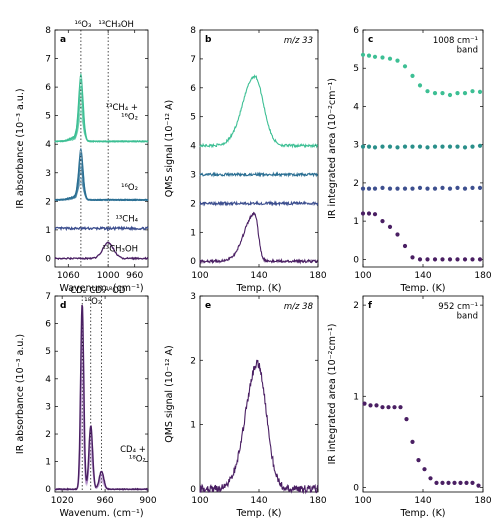 The image size is (498, 531). I want to click on series-annotation: CD₄ + ¹⁸O₂, so click(133, 454).